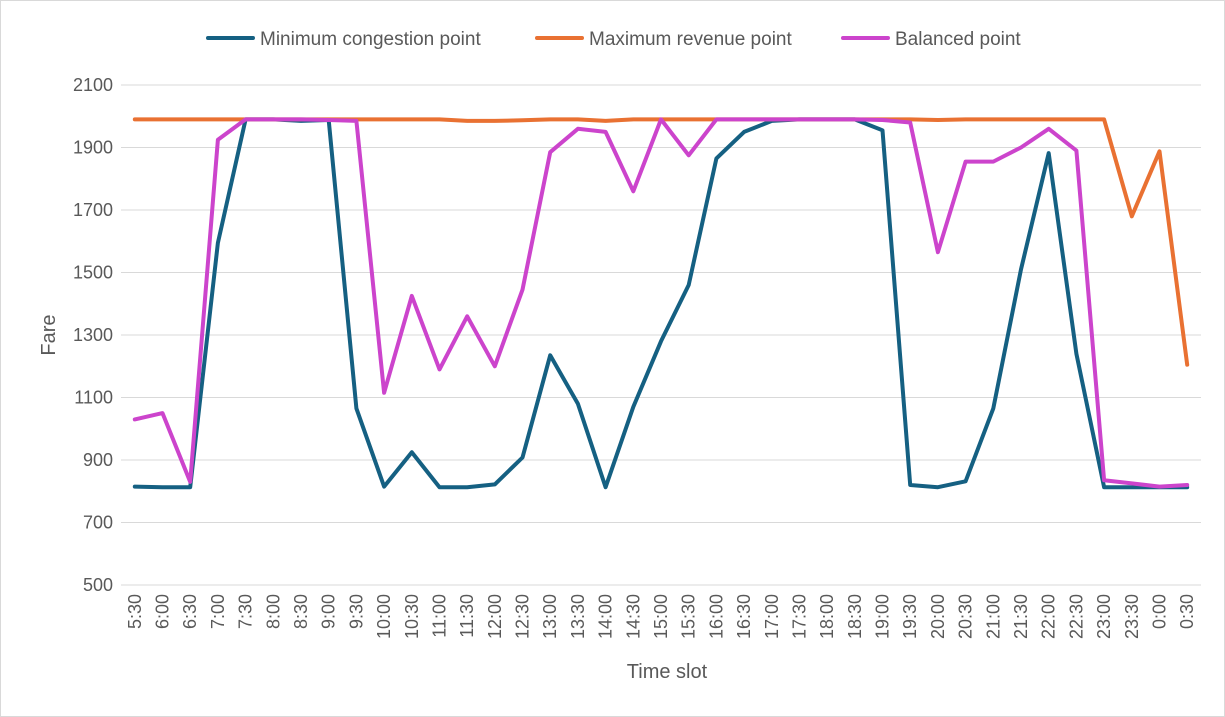 This screenshot has width=1225, height=717. What do you see at coordinates (246, 611) in the screenshot?
I see `x-tick-label: 7:30` at bounding box center [246, 611].